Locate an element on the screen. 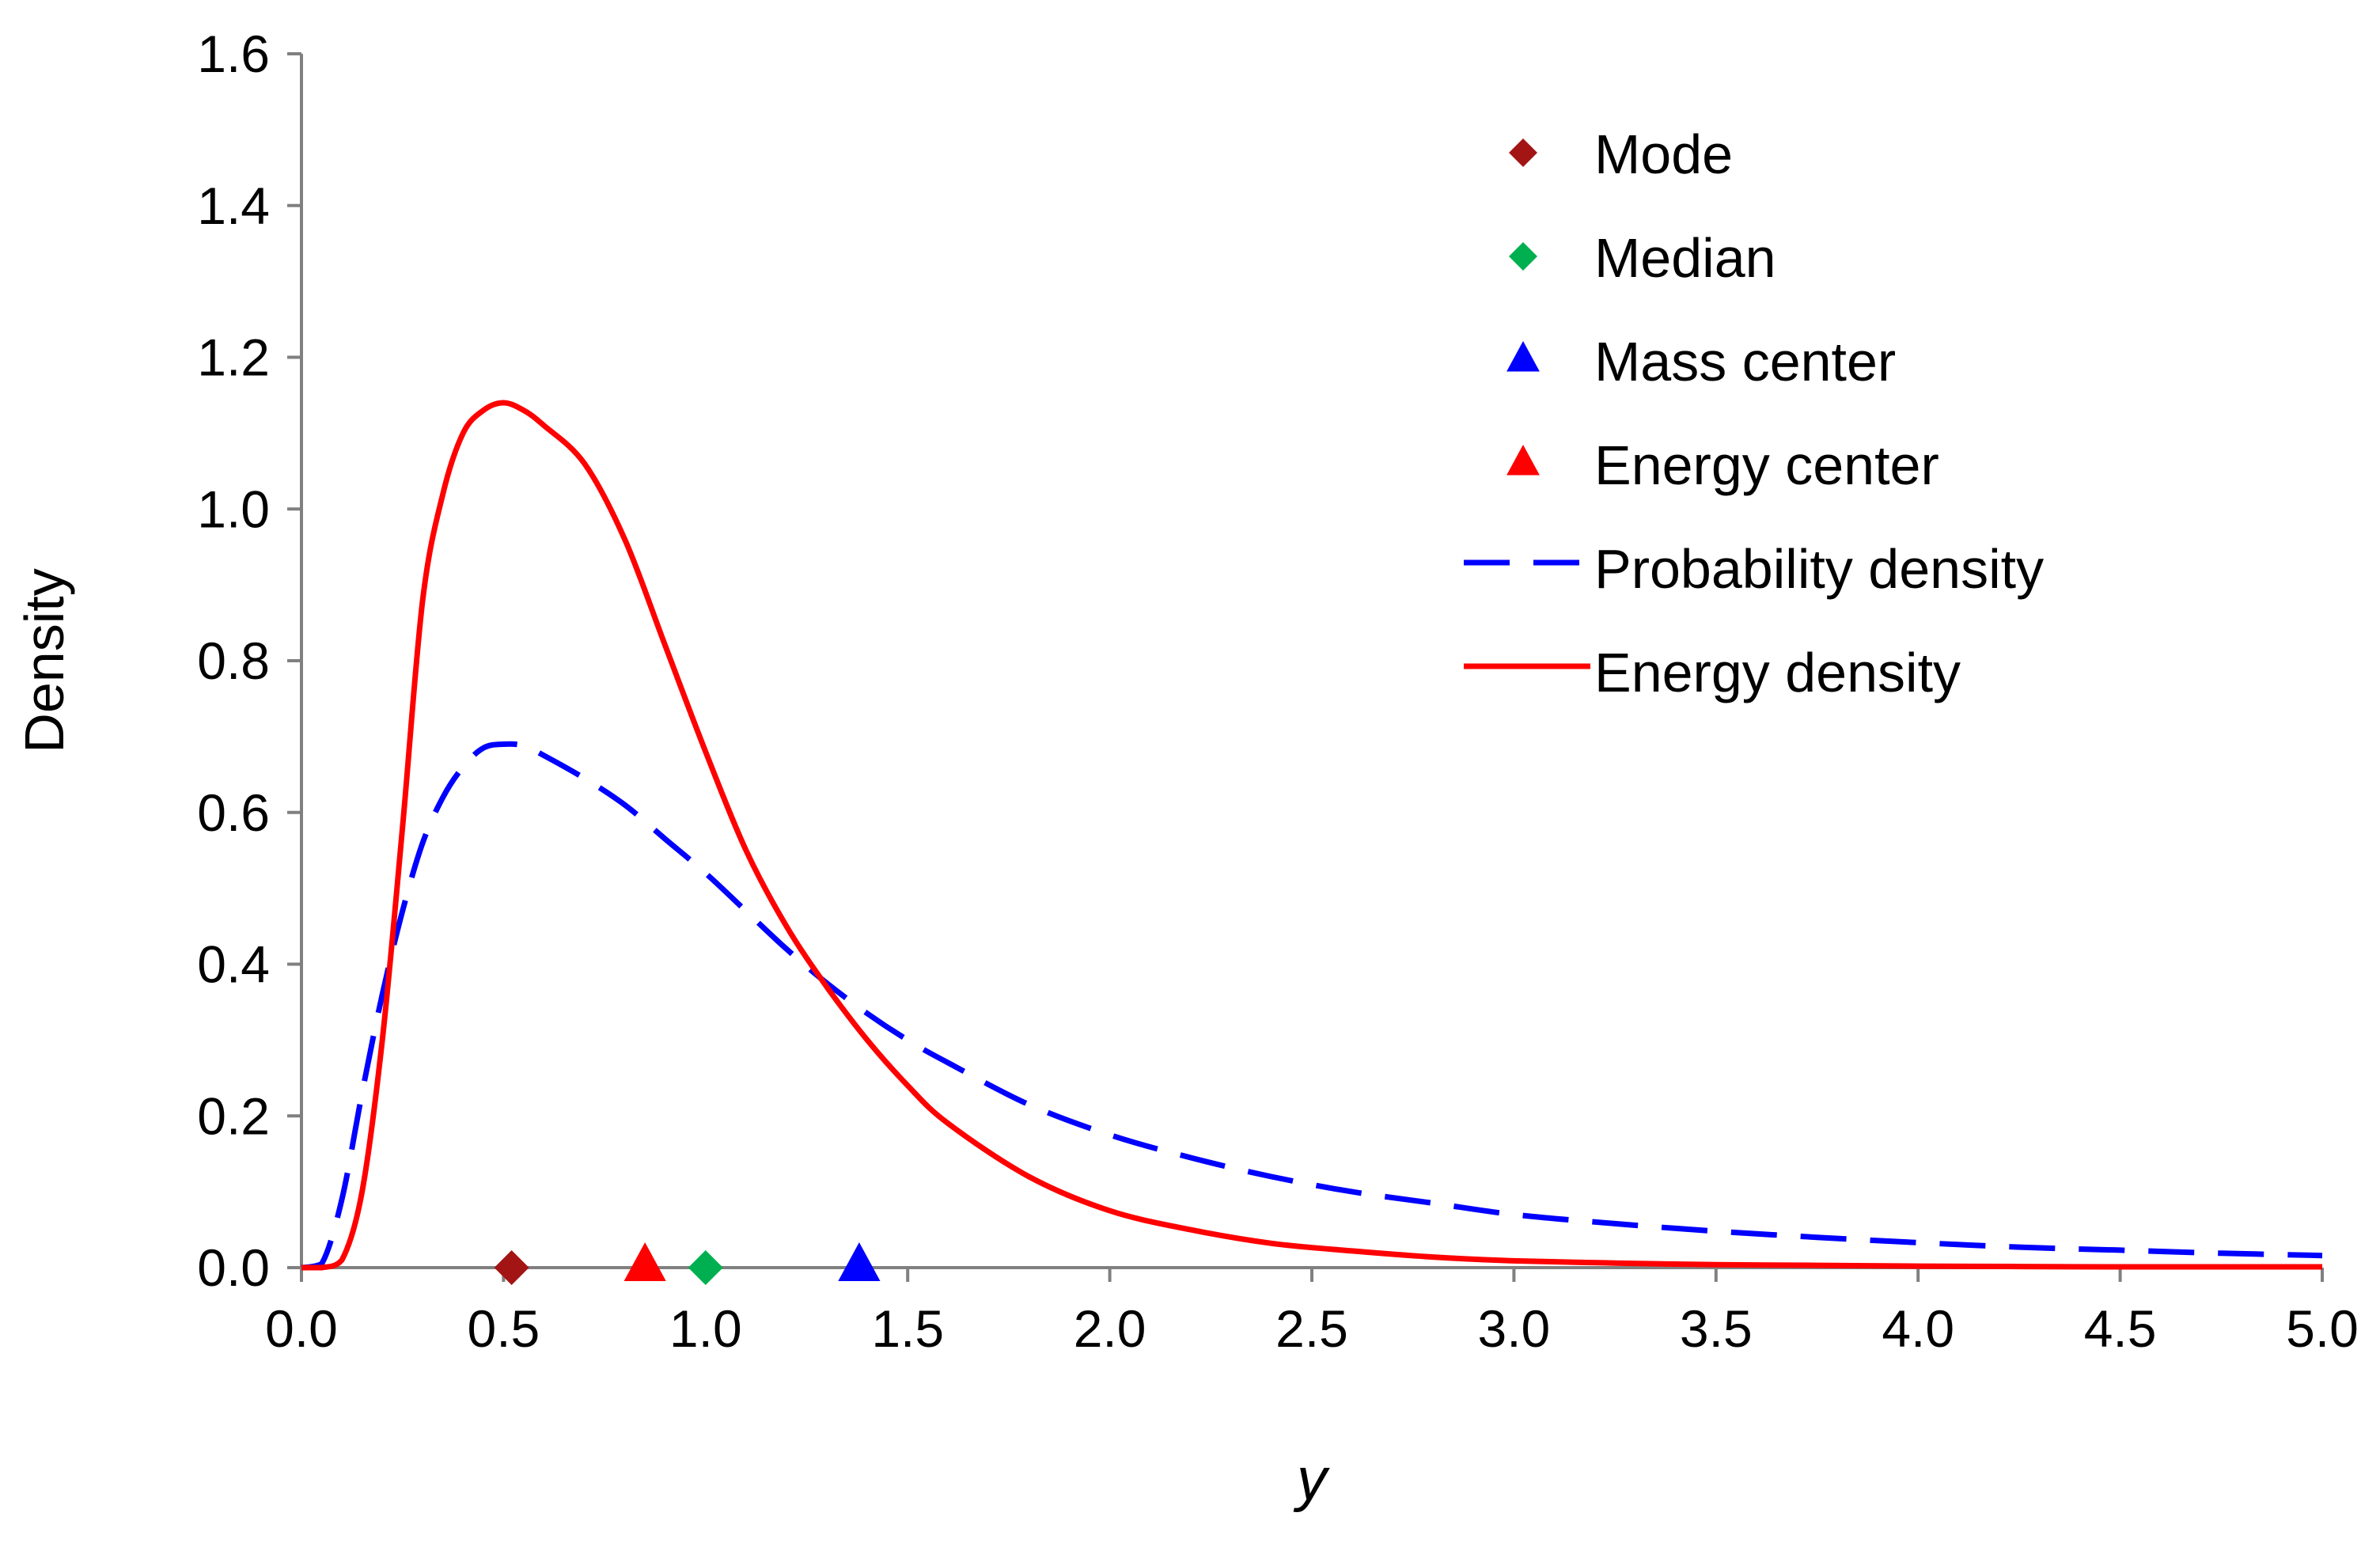  x-tick-label: 4.5 is located at coordinates (2120, 1328).